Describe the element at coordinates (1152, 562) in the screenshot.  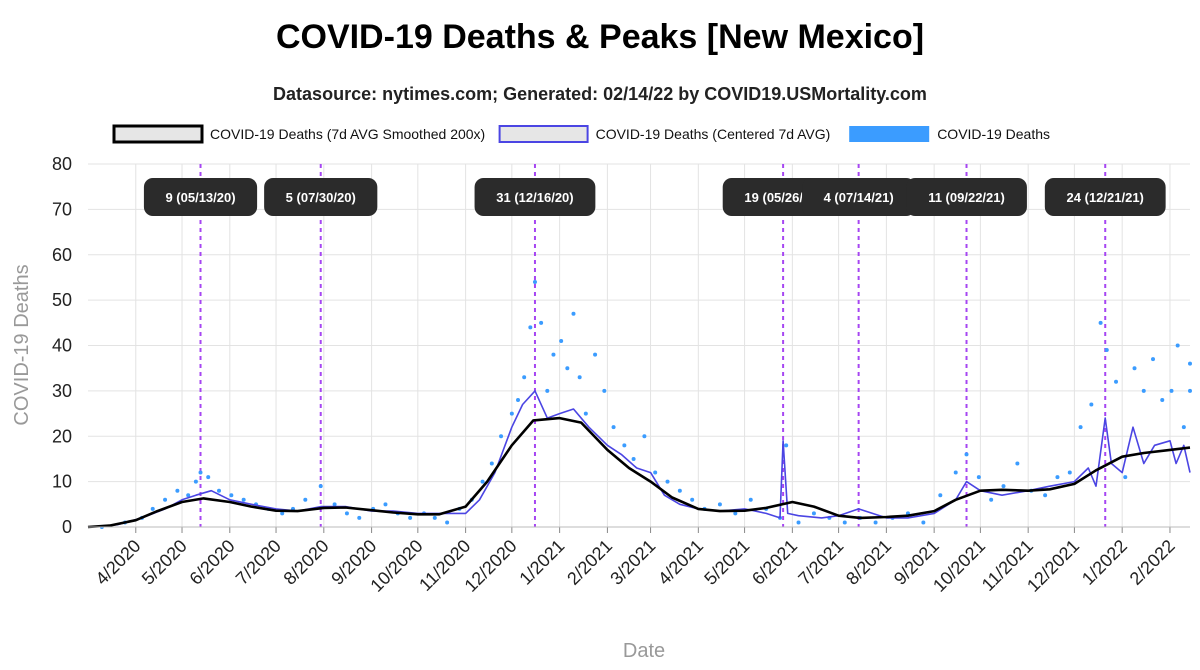
I see `x-tick-label: 2/2022` at that location.